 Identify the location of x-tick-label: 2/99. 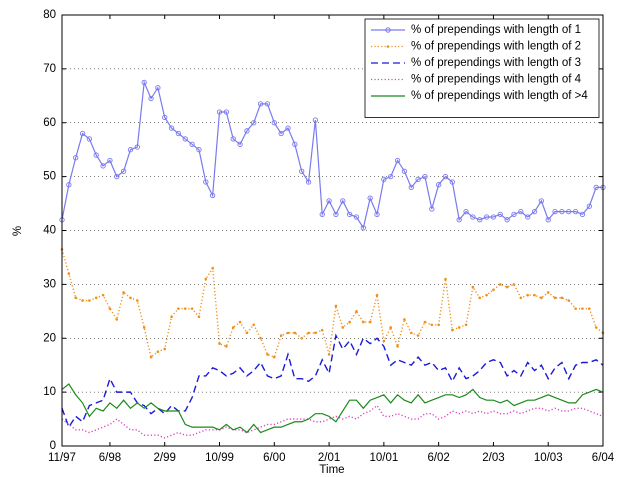
(165, 458).